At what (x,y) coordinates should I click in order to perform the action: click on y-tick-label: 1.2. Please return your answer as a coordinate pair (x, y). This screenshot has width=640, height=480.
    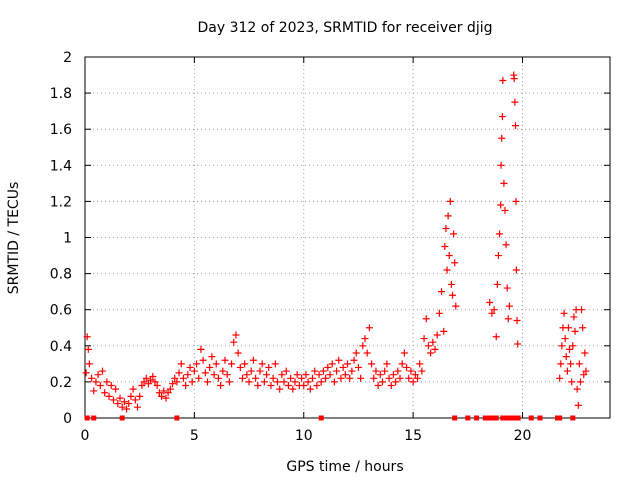
    Looking at the image, I should click on (61, 202).